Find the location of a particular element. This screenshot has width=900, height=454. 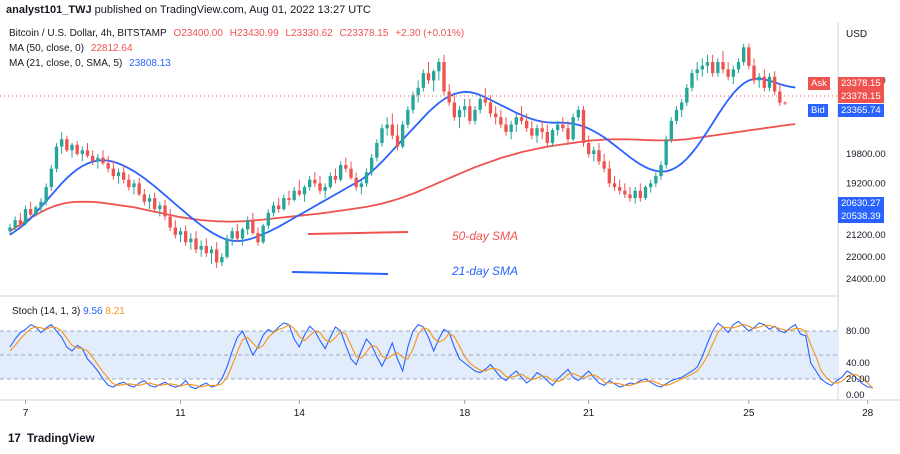

stoch-d-line is located at coordinates (441, 356).